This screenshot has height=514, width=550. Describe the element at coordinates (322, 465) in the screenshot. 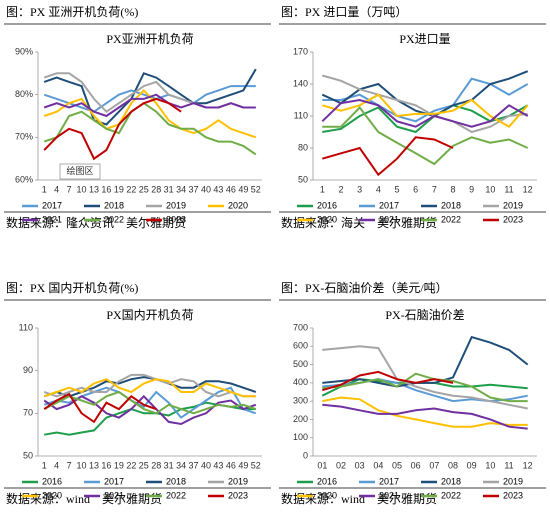

I see `x-tick-label: 01` at that location.